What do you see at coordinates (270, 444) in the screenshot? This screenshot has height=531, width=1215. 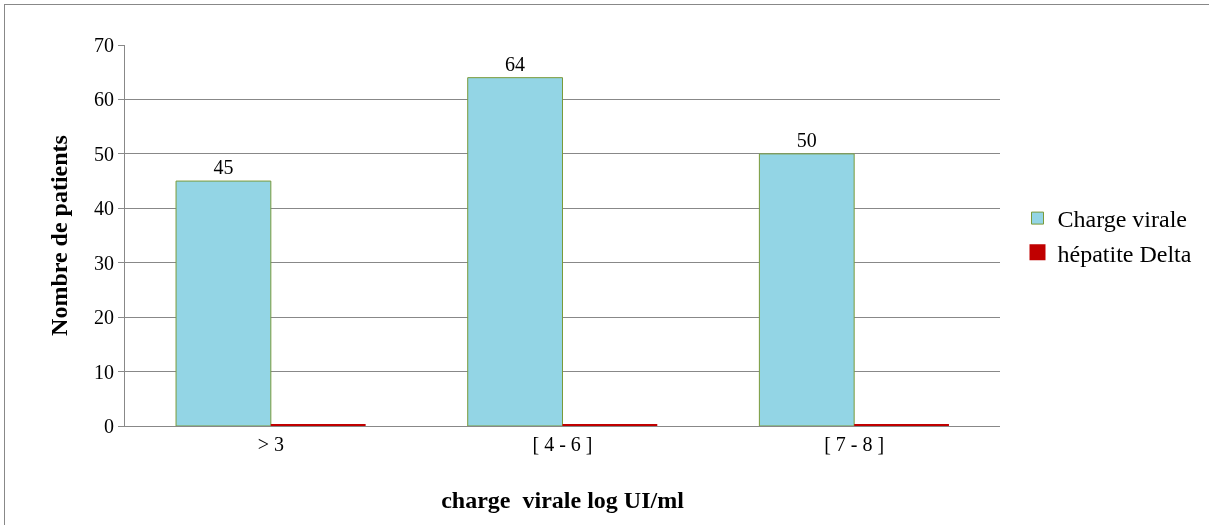 I see `x-tick-label: > 3` at bounding box center [270, 444].